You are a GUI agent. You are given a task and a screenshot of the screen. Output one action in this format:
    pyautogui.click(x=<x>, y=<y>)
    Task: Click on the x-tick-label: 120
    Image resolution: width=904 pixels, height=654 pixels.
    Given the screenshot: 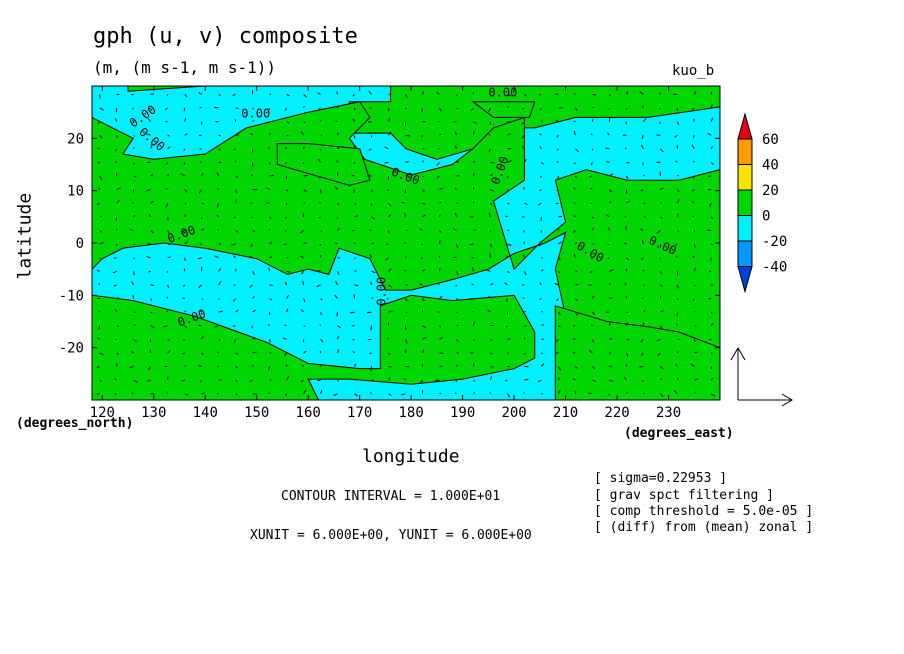 What is the action you would take?
    pyautogui.click(x=102, y=413)
    